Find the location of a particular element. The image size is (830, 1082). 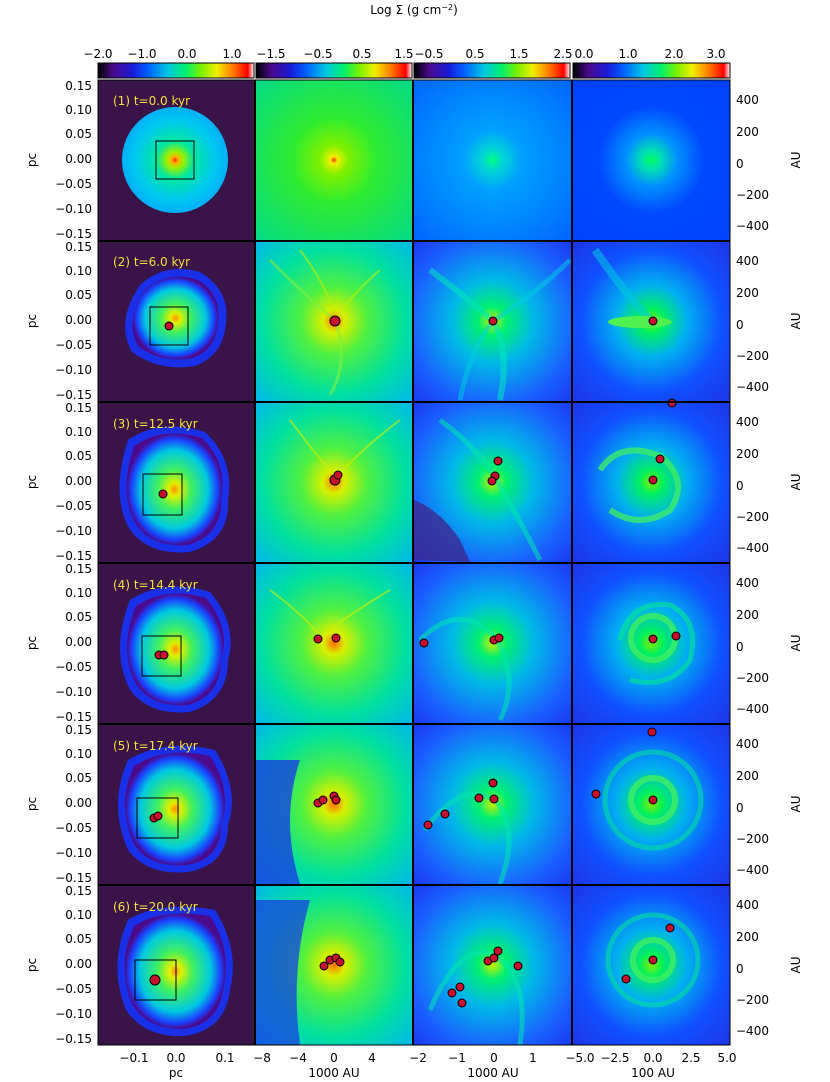

colorbar-4-tick: 3.0 is located at coordinates (715, 54).